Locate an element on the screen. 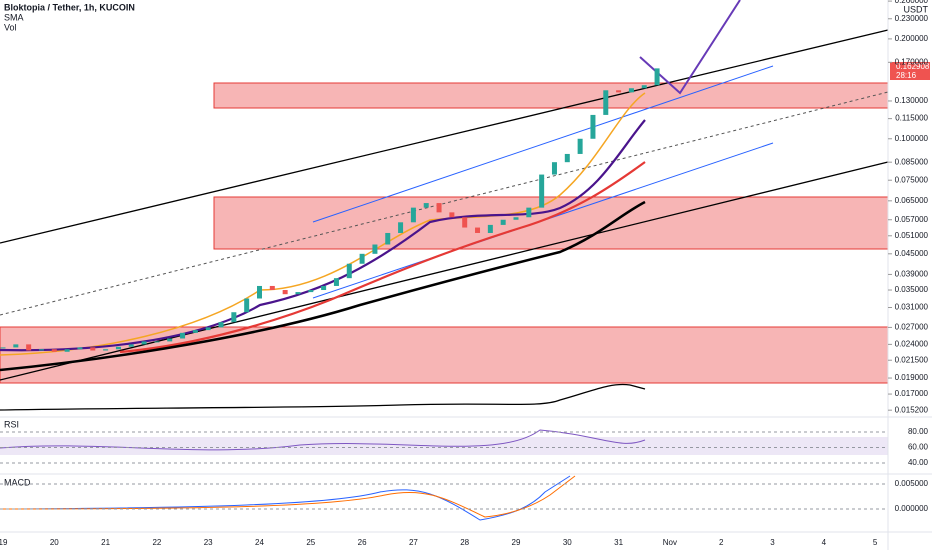 This screenshot has height=555, width=932. x-tick-label: 27 is located at coordinates (413, 542).